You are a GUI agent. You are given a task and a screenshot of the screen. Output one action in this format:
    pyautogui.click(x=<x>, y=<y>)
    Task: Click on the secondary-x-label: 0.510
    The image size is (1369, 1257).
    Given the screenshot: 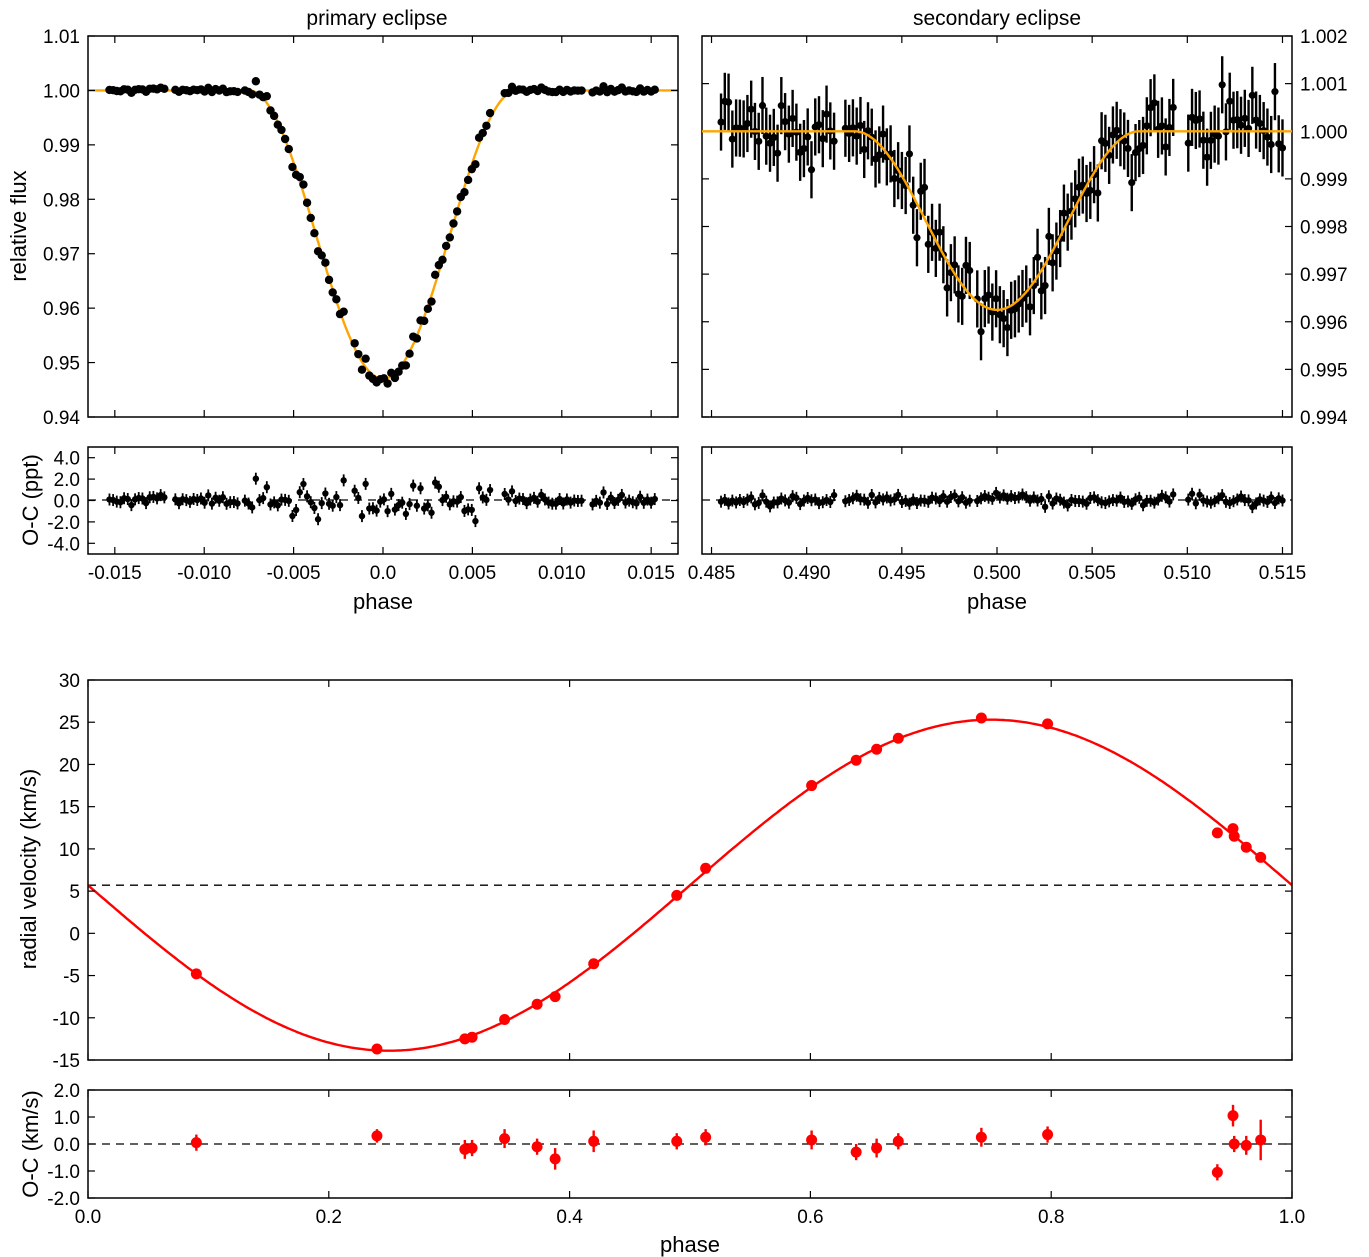 What is the action you would take?
    pyautogui.click(x=1188, y=573)
    